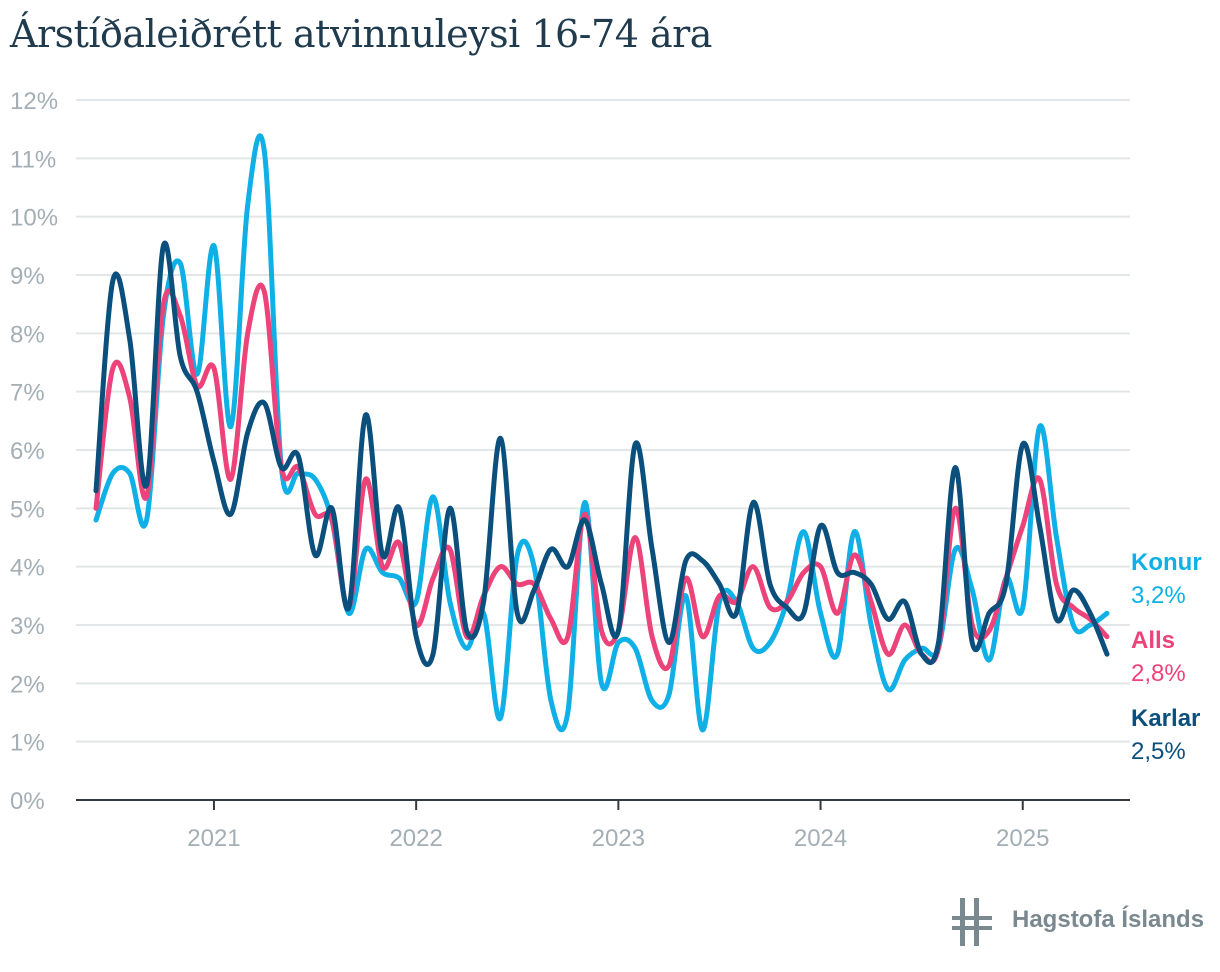 The image size is (1220, 972). I want to click on end-label-value-konur: 3,2%, so click(1158, 595).